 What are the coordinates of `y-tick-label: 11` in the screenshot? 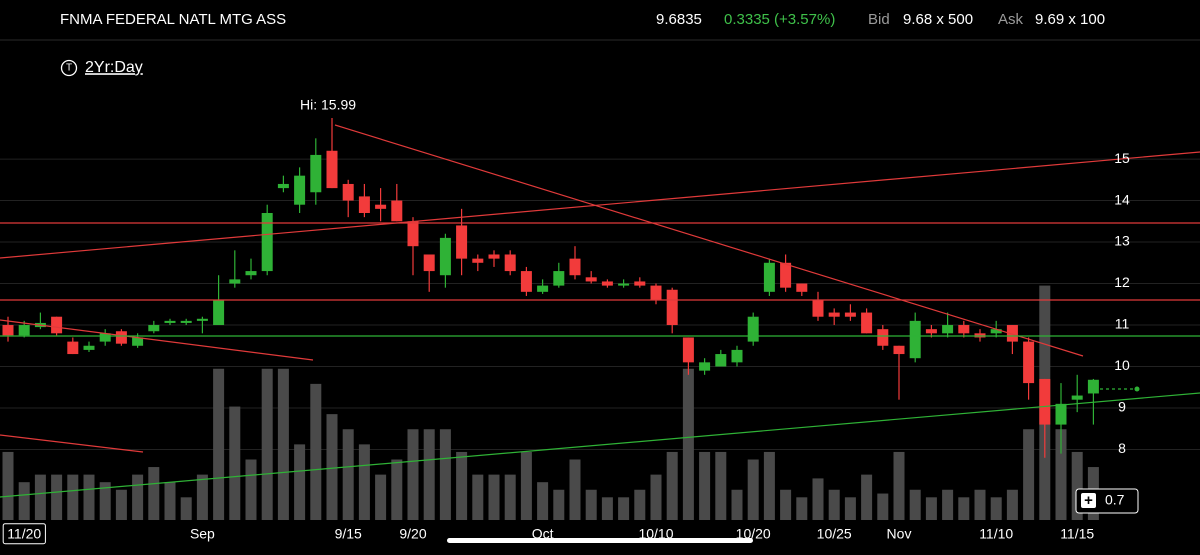 It's located at (1122, 324).